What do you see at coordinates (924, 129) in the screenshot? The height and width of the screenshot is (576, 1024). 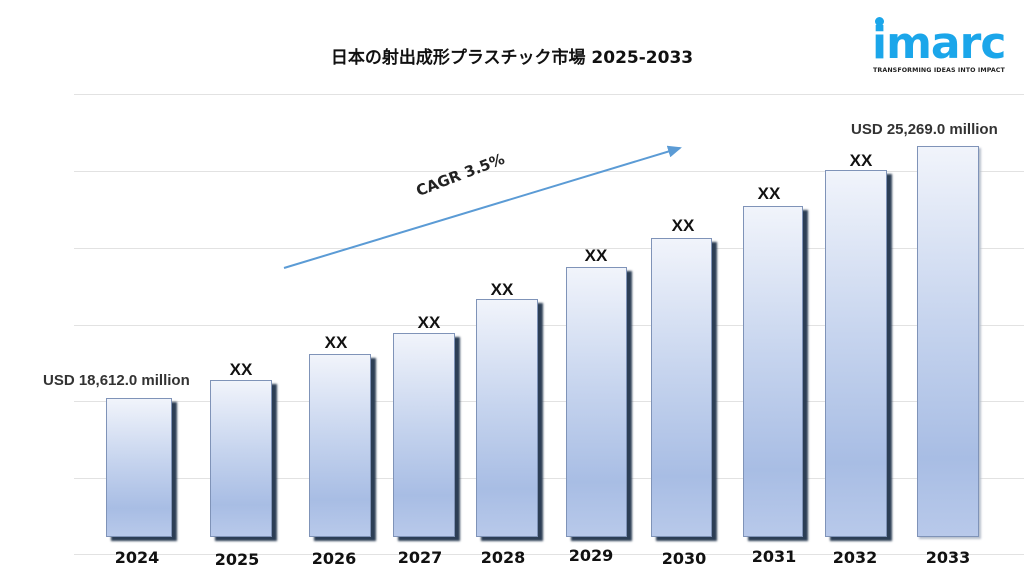 I see `end-value-label: USD 25,269.0 million` at bounding box center [924, 129].